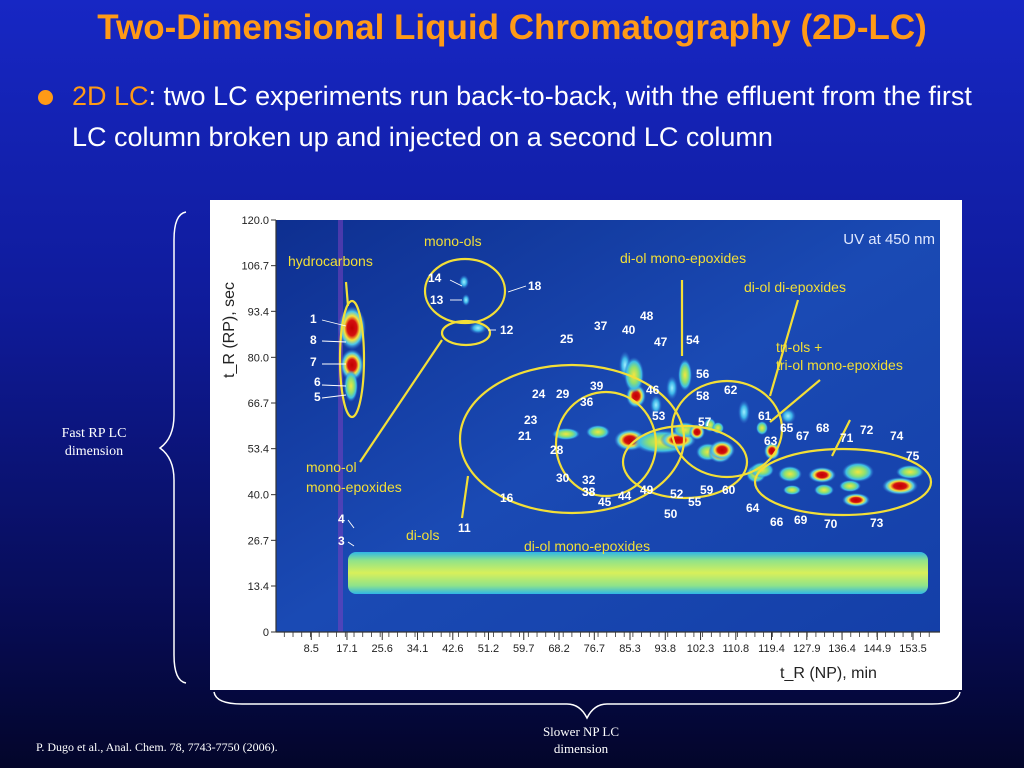  What do you see at coordinates (313, 340) in the screenshot?
I see `peak-label: 8` at bounding box center [313, 340].